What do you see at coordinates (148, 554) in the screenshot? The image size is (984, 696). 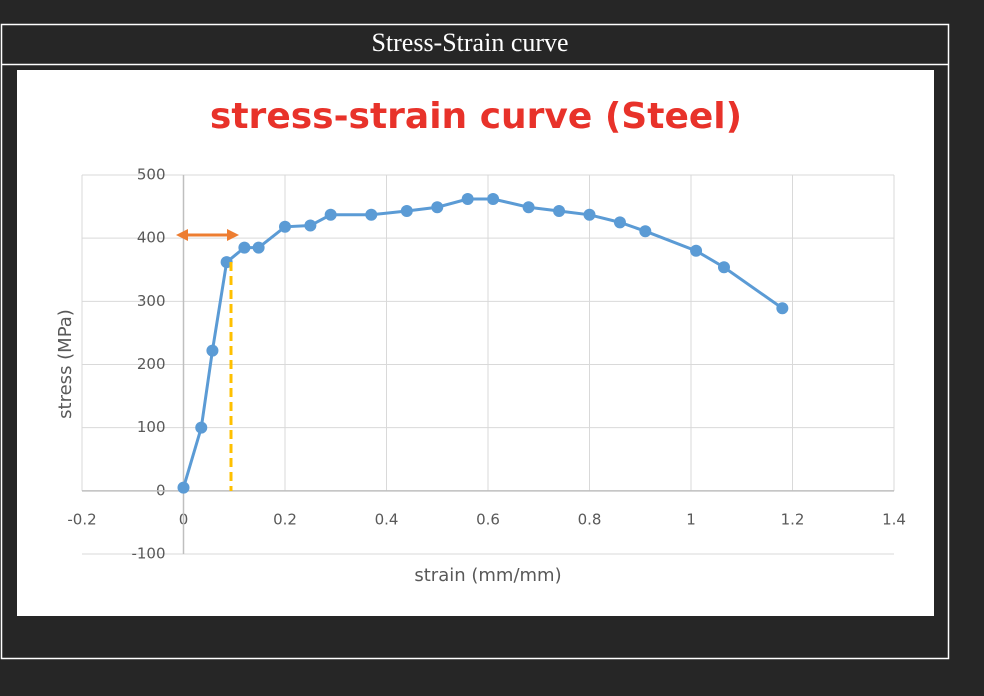 I see `y-tick-label: -100` at bounding box center [148, 554].